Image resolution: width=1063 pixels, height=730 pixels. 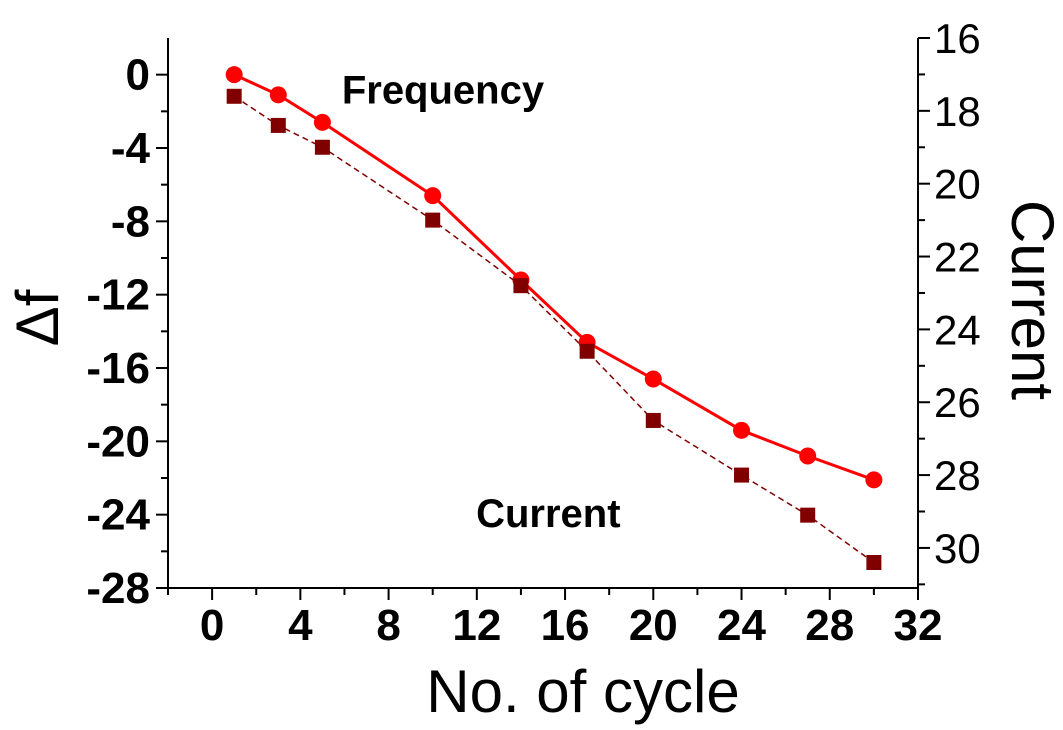 What do you see at coordinates (957, 184) in the screenshot?
I see `y-right-tick-label: 20` at bounding box center [957, 184].